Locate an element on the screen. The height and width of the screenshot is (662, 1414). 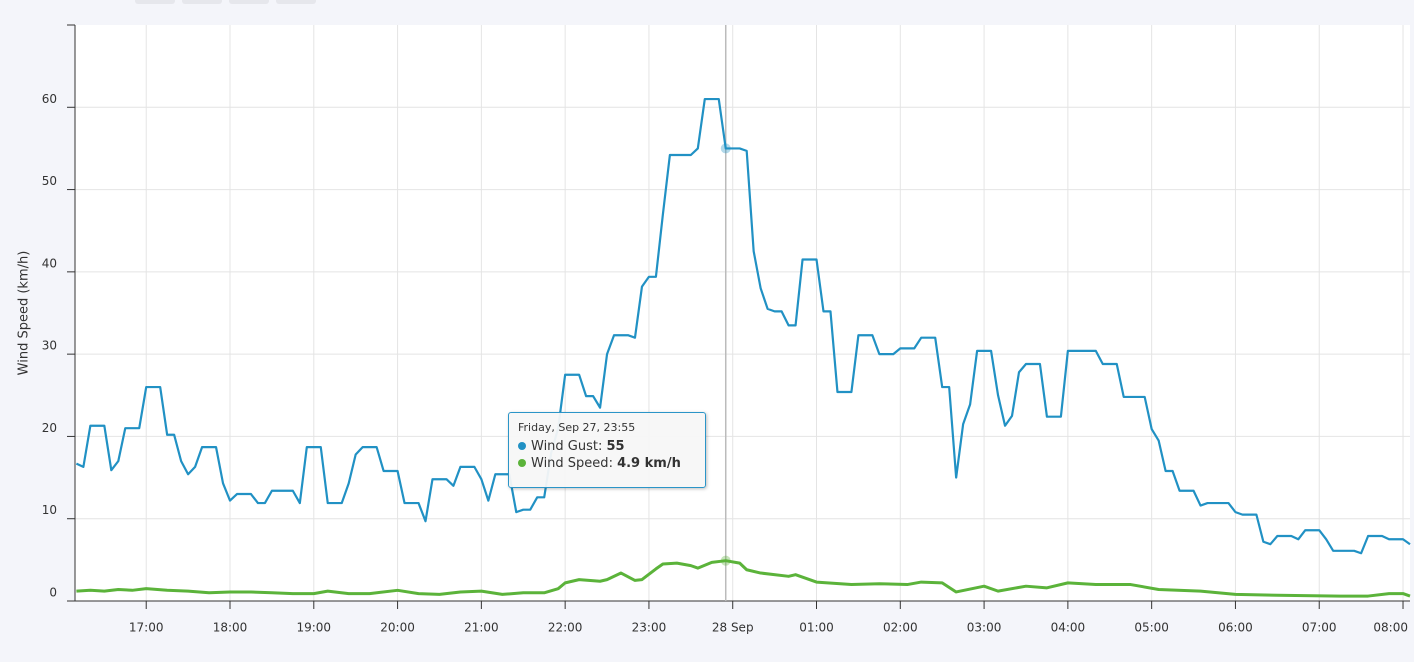
x-tick-label: 17:00 is located at coordinates (146, 628).